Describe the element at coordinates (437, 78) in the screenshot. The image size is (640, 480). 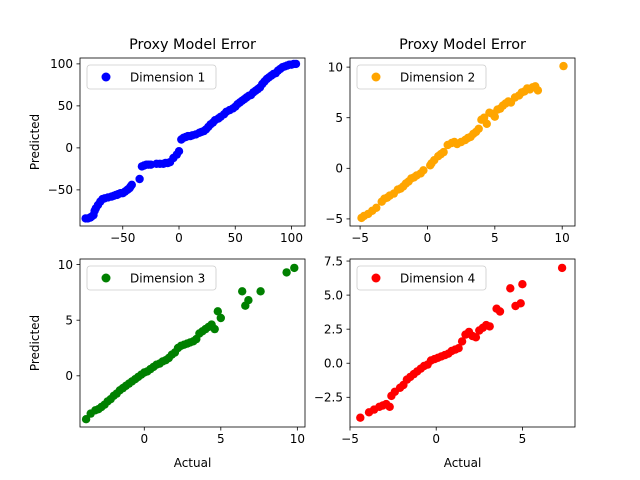
I see `legend-label: Dimension 2` at that location.